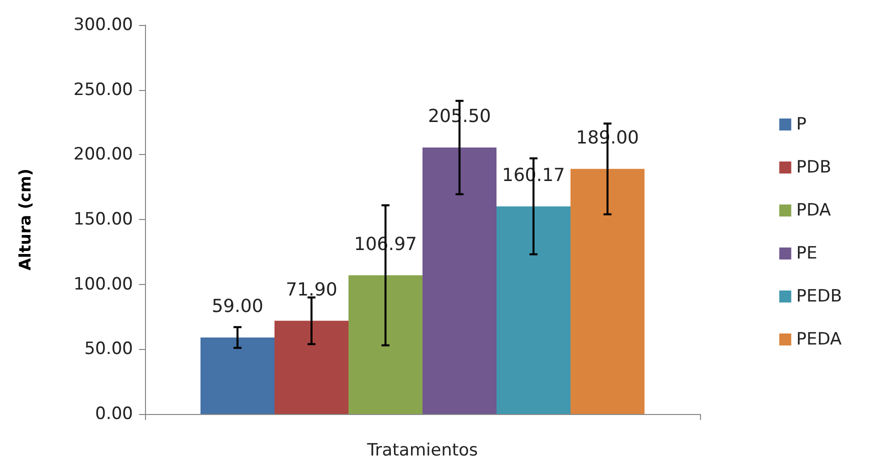  Describe the element at coordinates (103, 154) in the screenshot. I see `y-tick-label: 200.00` at that location.